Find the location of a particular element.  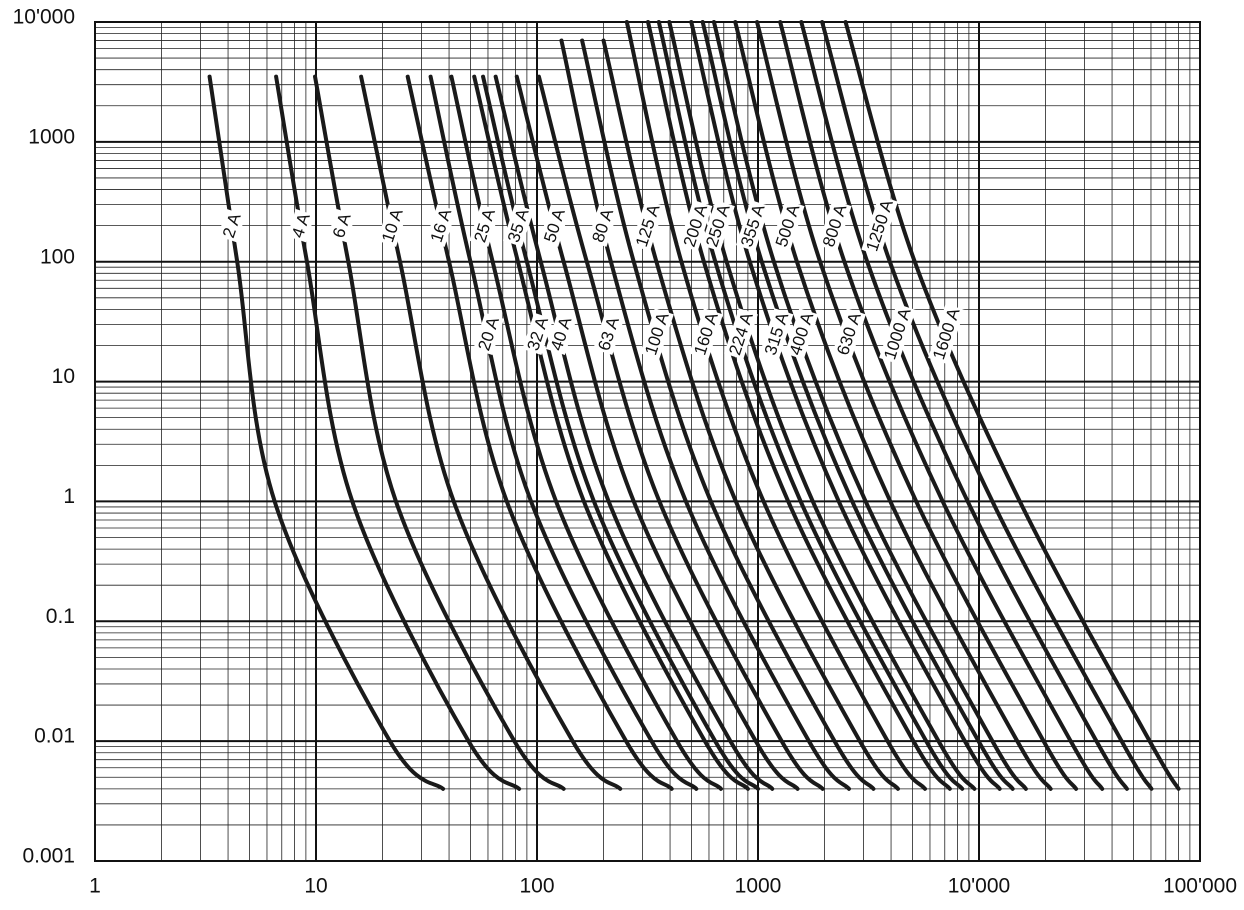

curve-label-group: 20 A is located at coordinates (489, 334).